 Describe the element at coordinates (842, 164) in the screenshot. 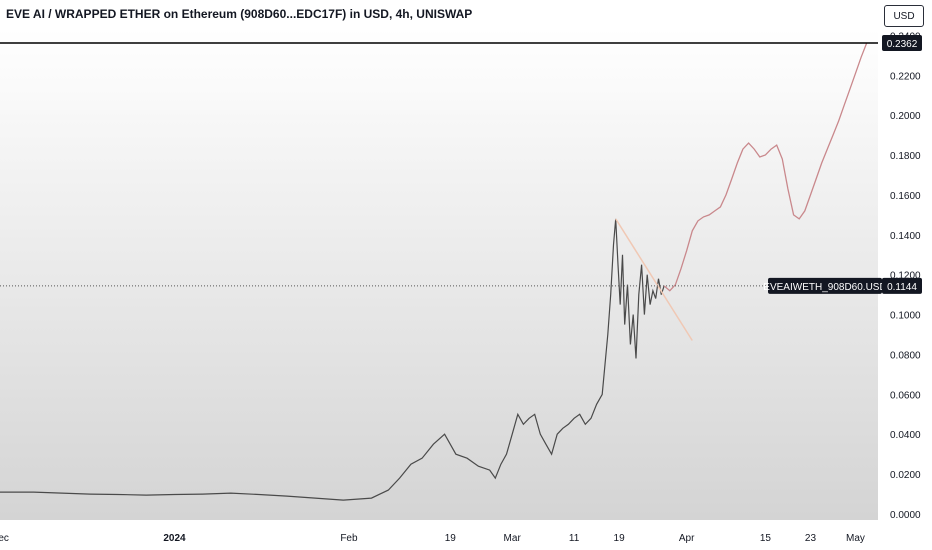

I see `price-badges: 0.2362 EVEAIWETH_908D60.USD 0.1144` at that location.